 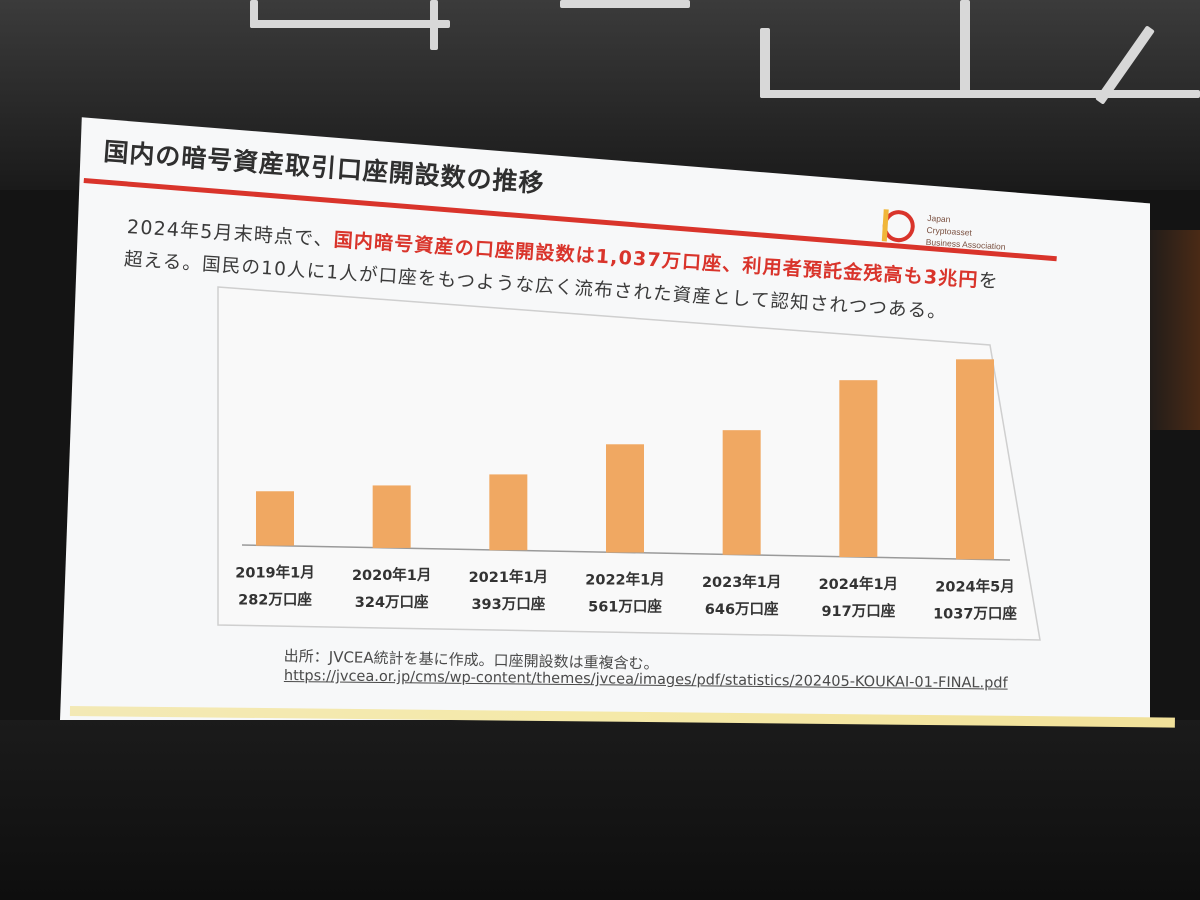 What do you see at coordinates (858, 611) in the screenshot?
I see `data-label-6: 917万口座` at bounding box center [858, 611].